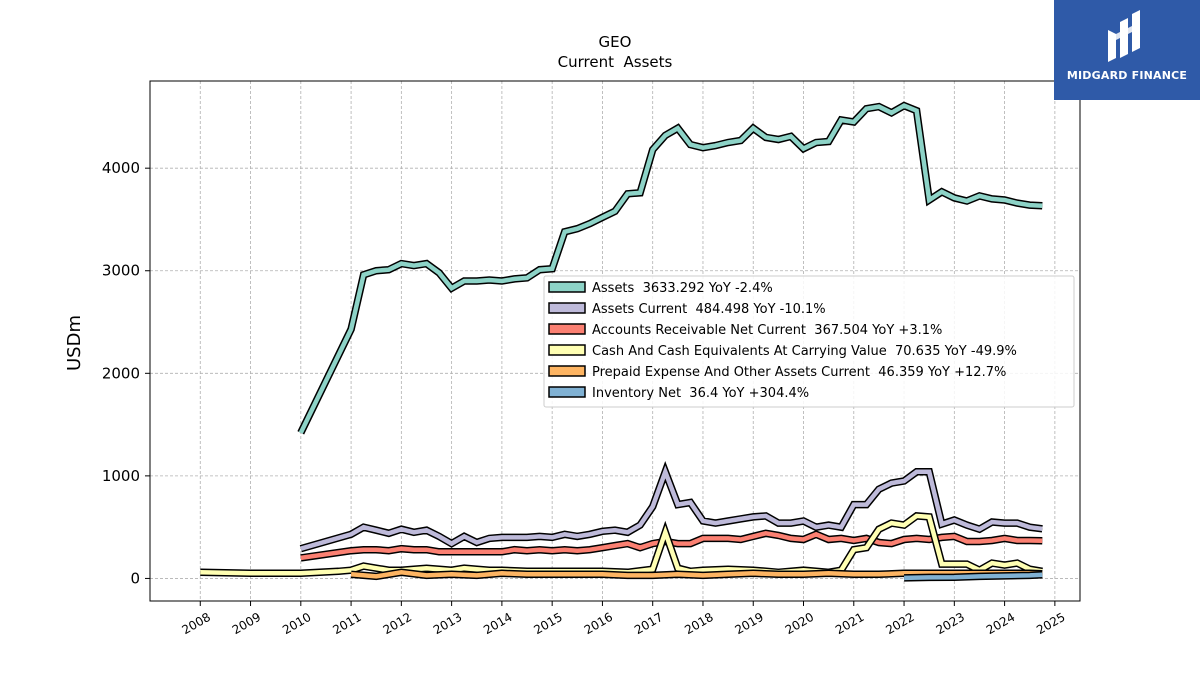  I want to click on y-tick-label: 3000, so click(121, 271).